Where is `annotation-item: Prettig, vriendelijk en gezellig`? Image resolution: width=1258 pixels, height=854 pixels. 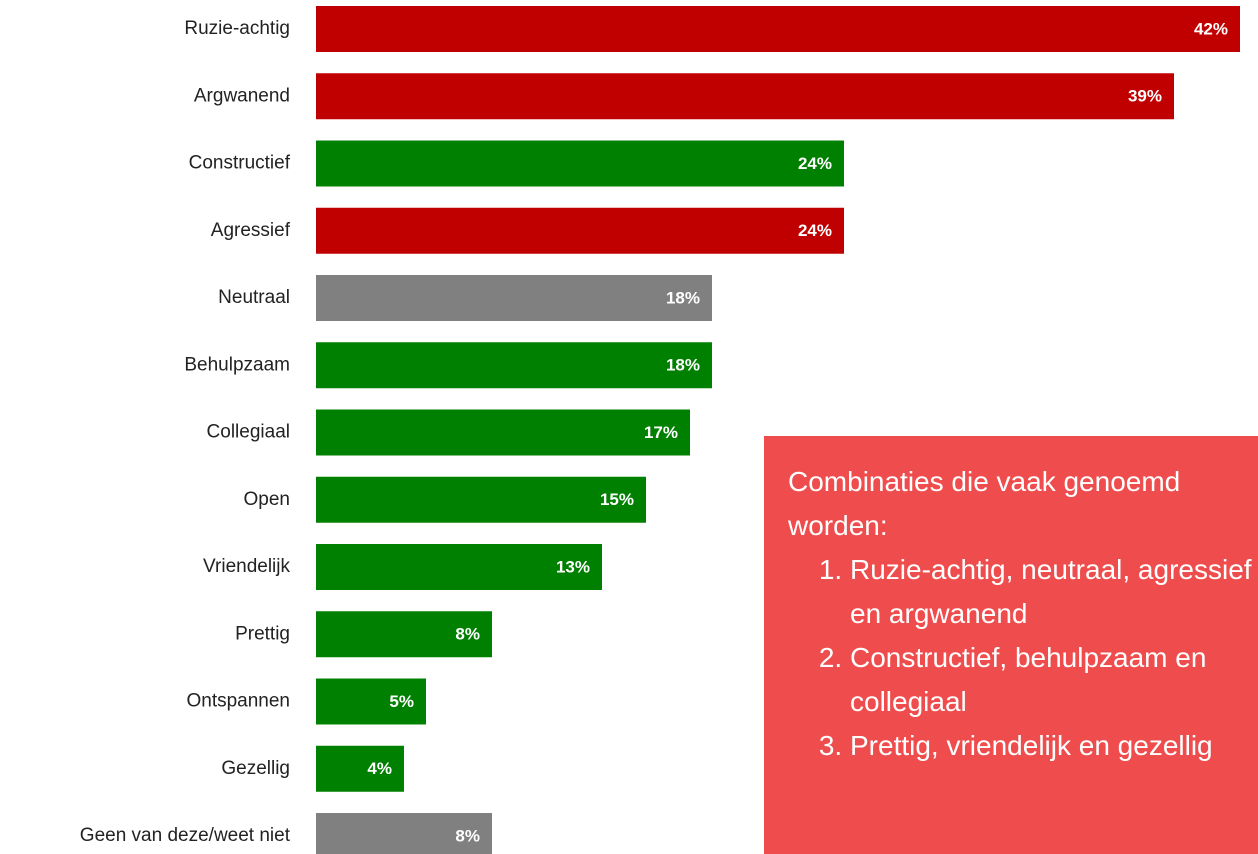
annotation-item: Prettig, vriendelijk en gezellig is located at coordinates (1054, 746).